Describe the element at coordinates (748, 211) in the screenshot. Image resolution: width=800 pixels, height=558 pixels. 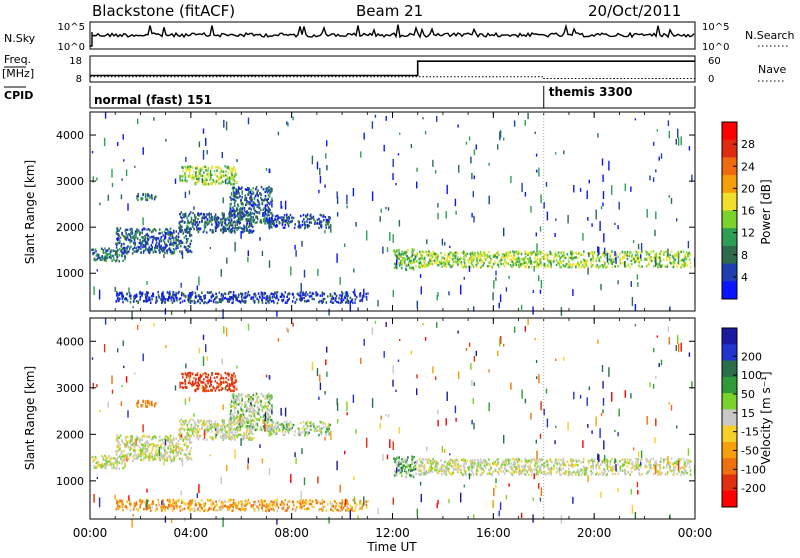
I see `power-colorbar-tick-label: 16` at that location.